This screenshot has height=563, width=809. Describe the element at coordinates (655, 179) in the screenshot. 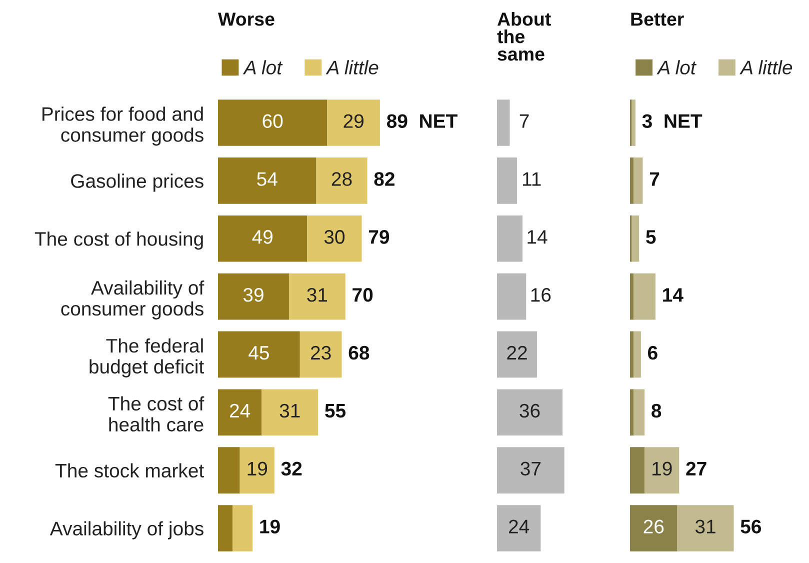

I see `total-label: 7` at that location.